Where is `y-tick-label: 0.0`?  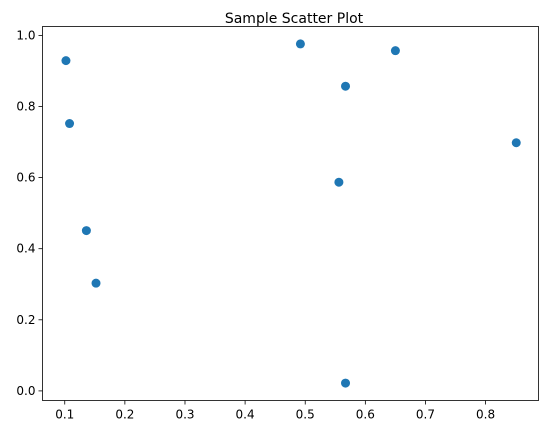 y-tick-label: 0.0 is located at coordinates (25, 391).